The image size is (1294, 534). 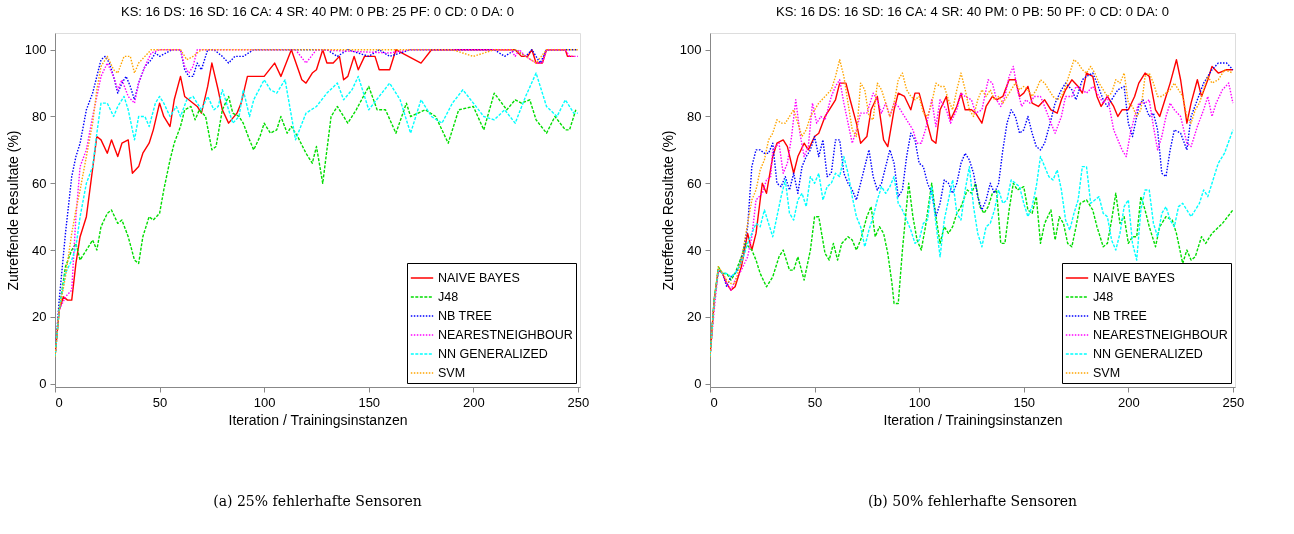 I want to click on text: (b) 50% fehlerhafte Sensoren, so click(x=972, y=501).